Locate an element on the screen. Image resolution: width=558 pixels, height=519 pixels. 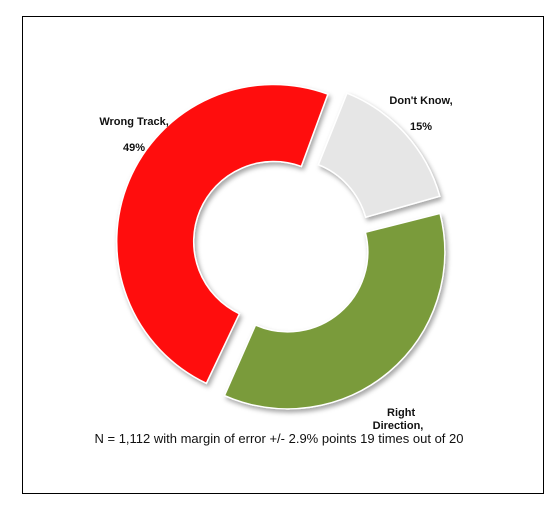
slice-label-dont-know-value: 15% is located at coordinates (421, 127).